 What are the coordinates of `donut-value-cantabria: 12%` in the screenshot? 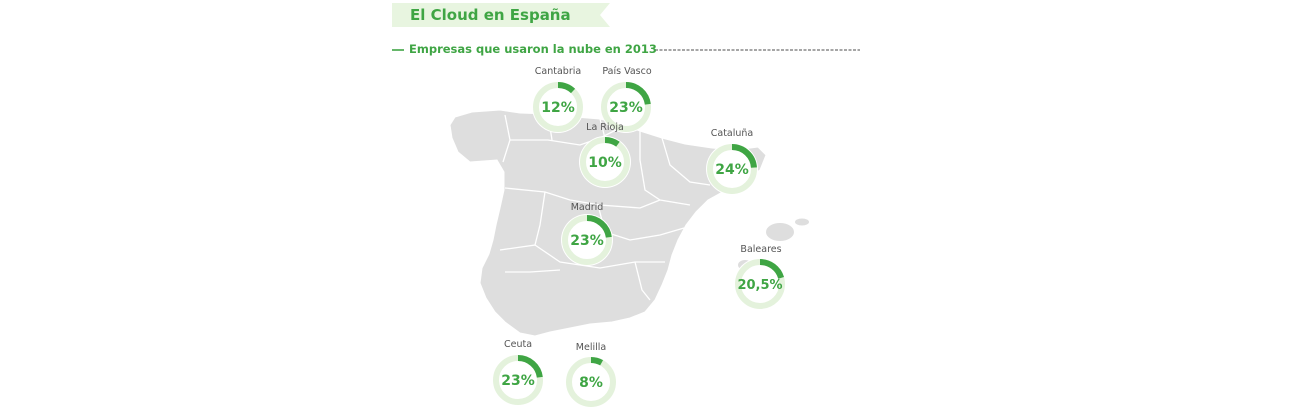 It's located at (558, 108).